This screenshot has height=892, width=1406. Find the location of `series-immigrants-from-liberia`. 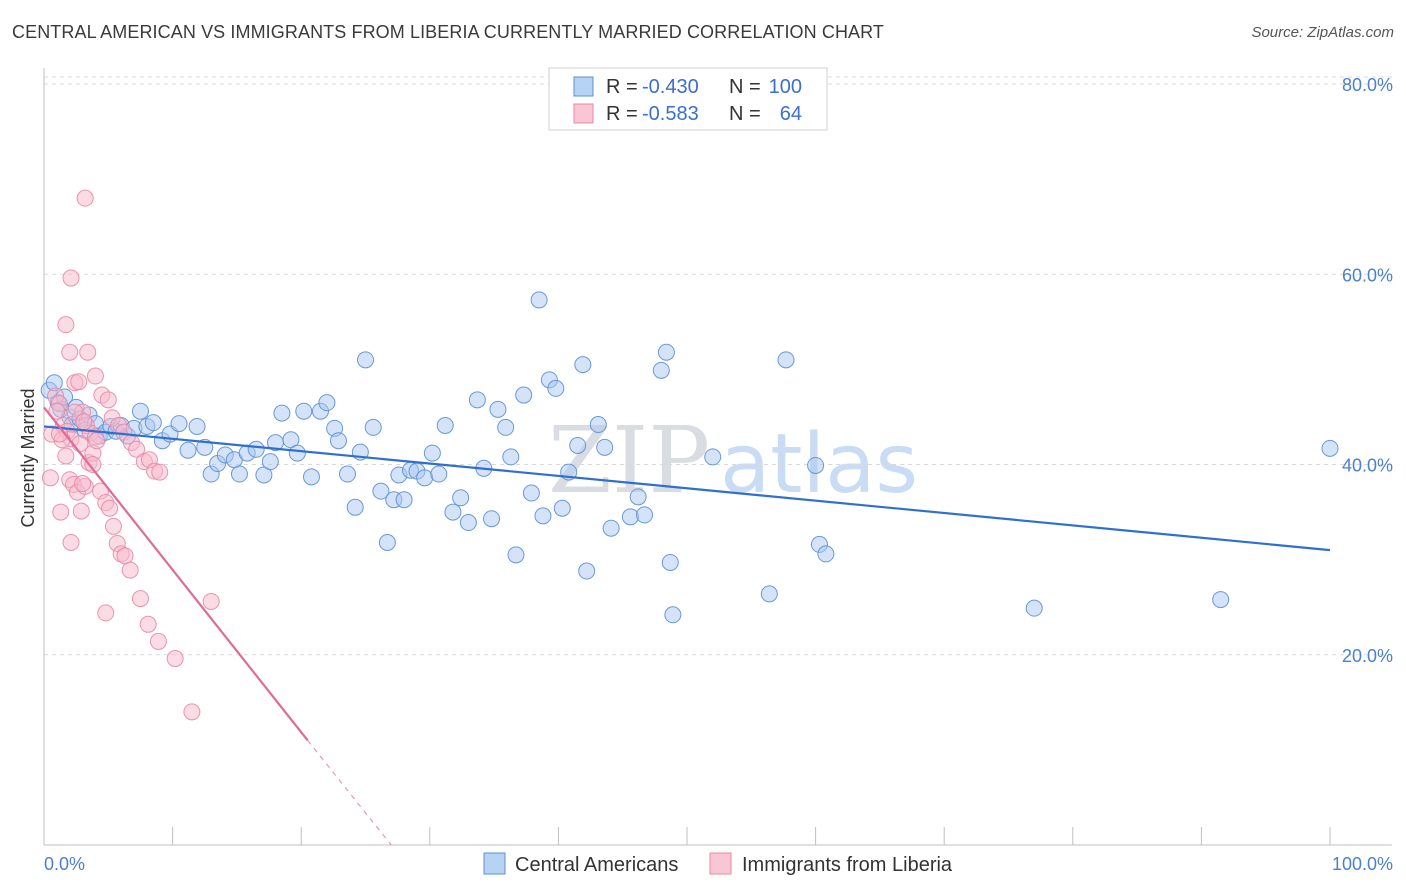

series-immigrants-from-liberia is located at coordinates (130, 455).